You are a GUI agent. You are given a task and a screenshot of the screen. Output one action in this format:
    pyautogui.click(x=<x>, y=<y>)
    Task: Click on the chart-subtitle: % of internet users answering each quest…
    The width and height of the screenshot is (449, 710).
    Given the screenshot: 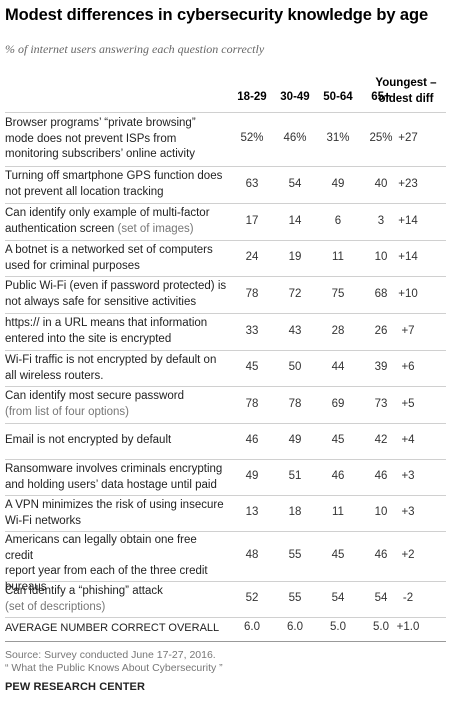 What is the action you would take?
    pyautogui.click(x=135, y=49)
    